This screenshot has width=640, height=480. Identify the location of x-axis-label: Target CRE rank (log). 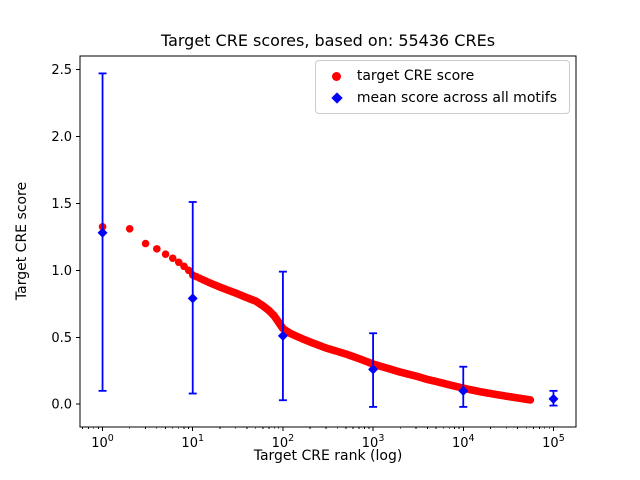
(328, 456).